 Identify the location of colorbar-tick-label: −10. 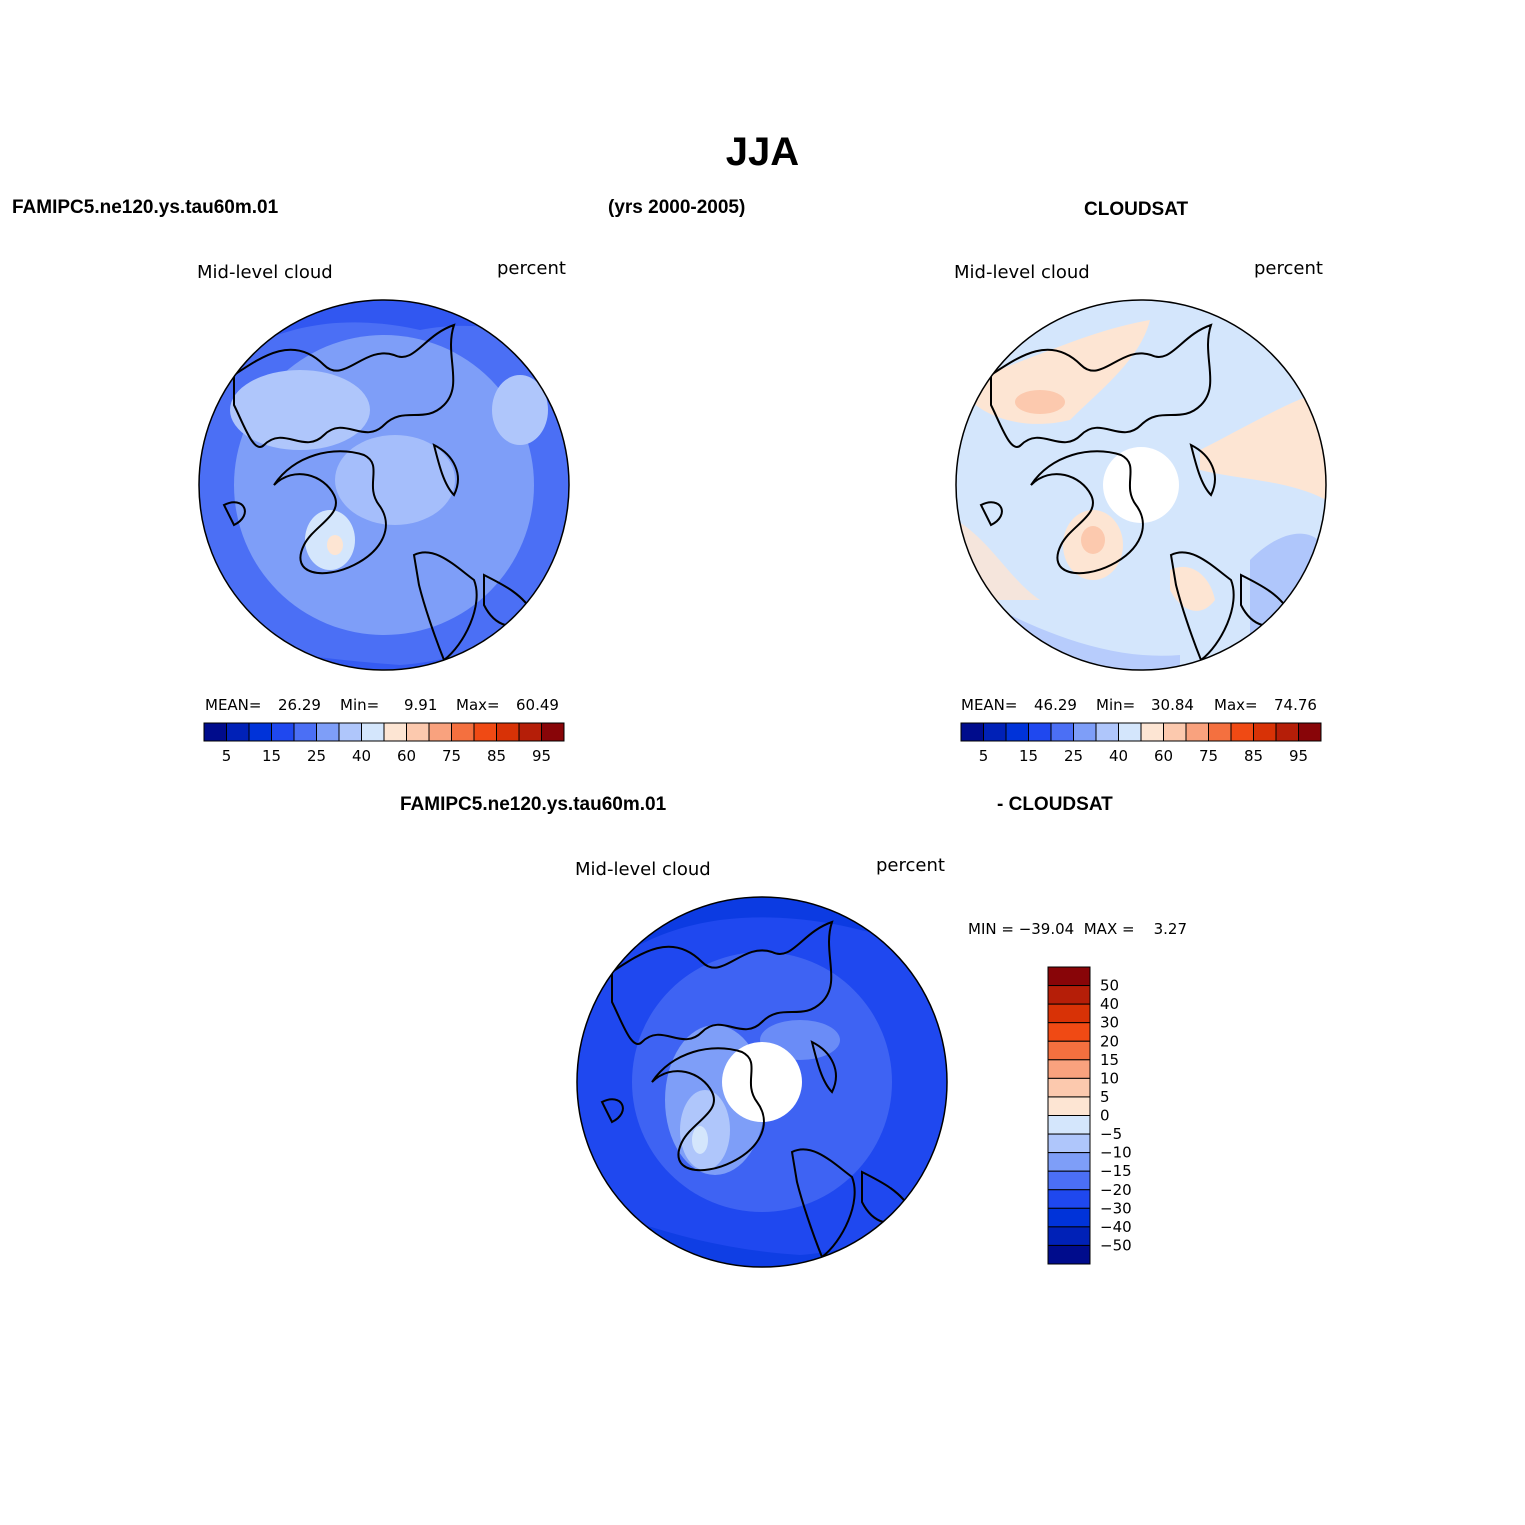
(1116, 1153).